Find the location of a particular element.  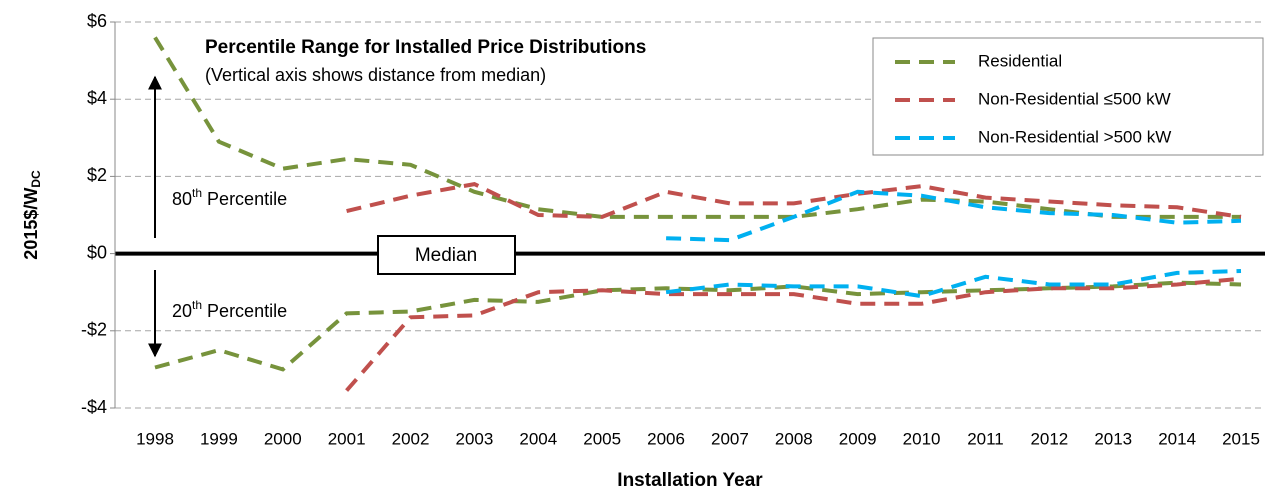

x-tick-label: 2013 is located at coordinates (1113, 438).